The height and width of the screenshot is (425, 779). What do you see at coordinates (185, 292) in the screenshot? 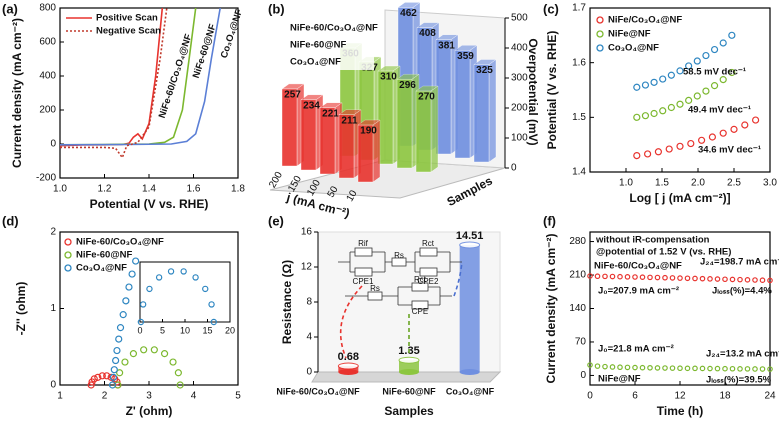
I see `inset-frame` at bounding box center [185, 292].